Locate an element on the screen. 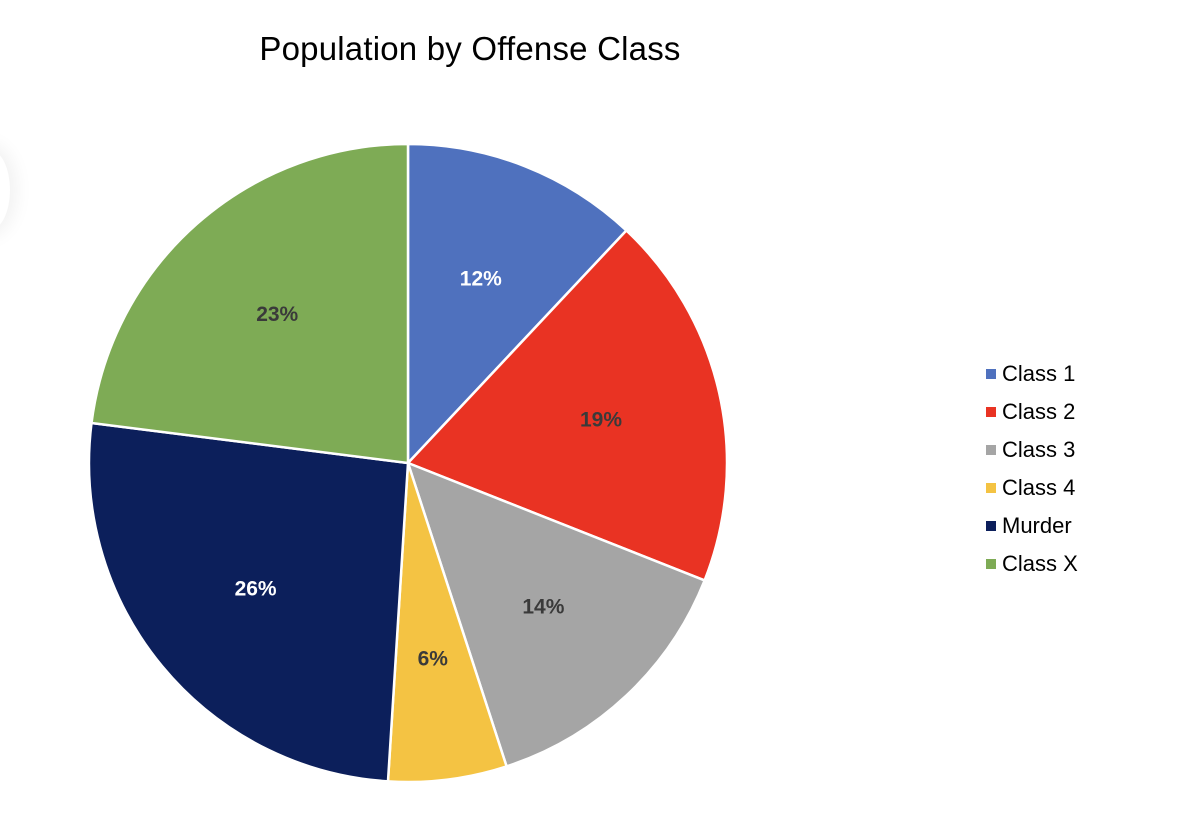 Image resolution: width=1202 pixels, height=814 pixels. data-label-class-1: 12% is located at coordinates (481, 279).